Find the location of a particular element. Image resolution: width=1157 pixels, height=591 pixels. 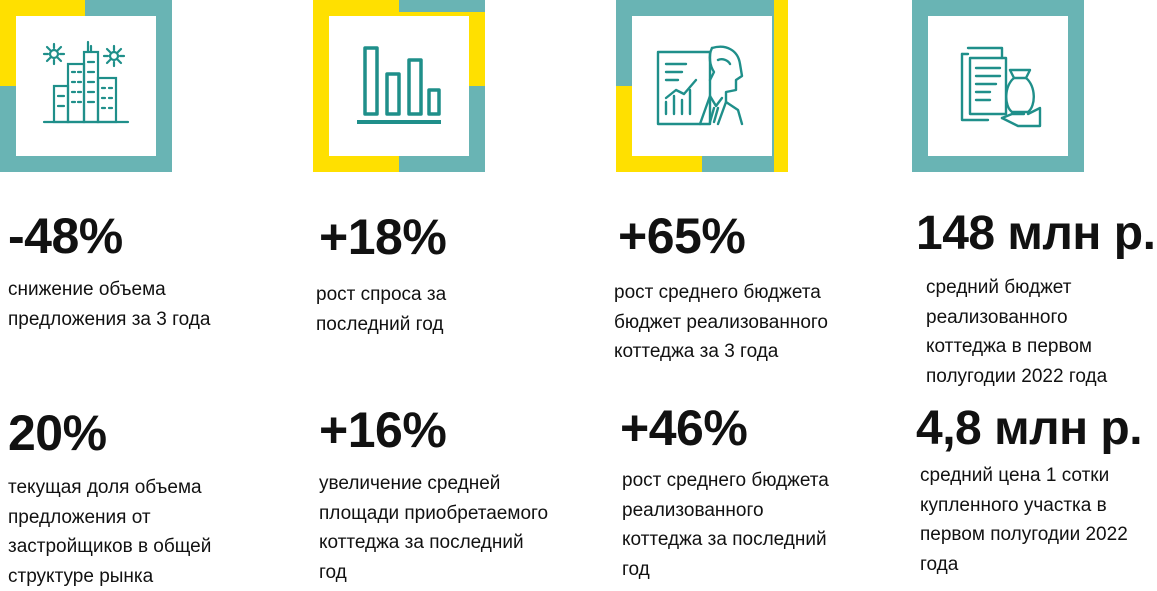

documents-money-bag-icon is located at coordinates (998, 86).